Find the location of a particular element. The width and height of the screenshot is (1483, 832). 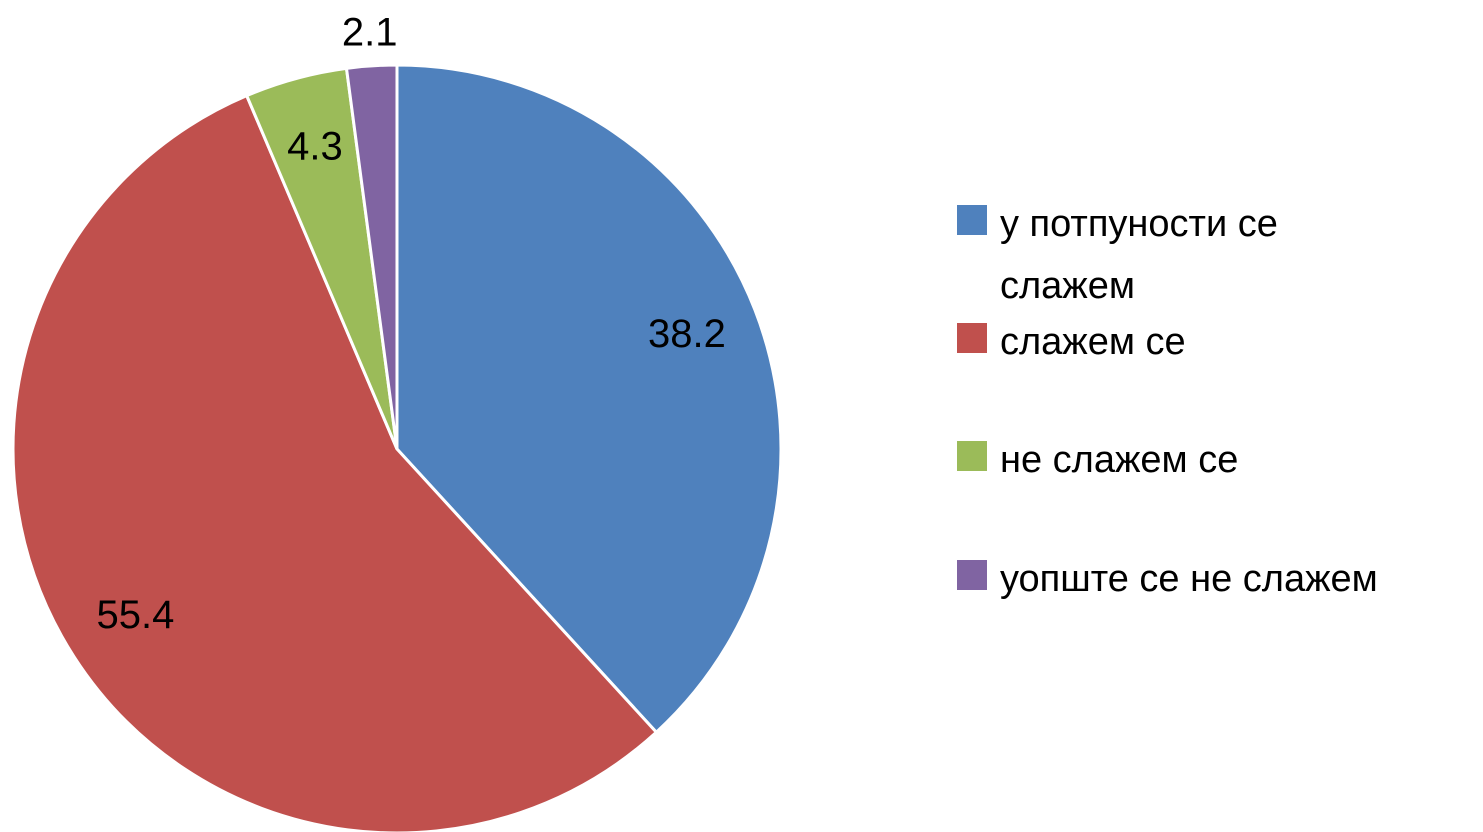

legend-item: не слажем се is located at coordinates (1168, 460).